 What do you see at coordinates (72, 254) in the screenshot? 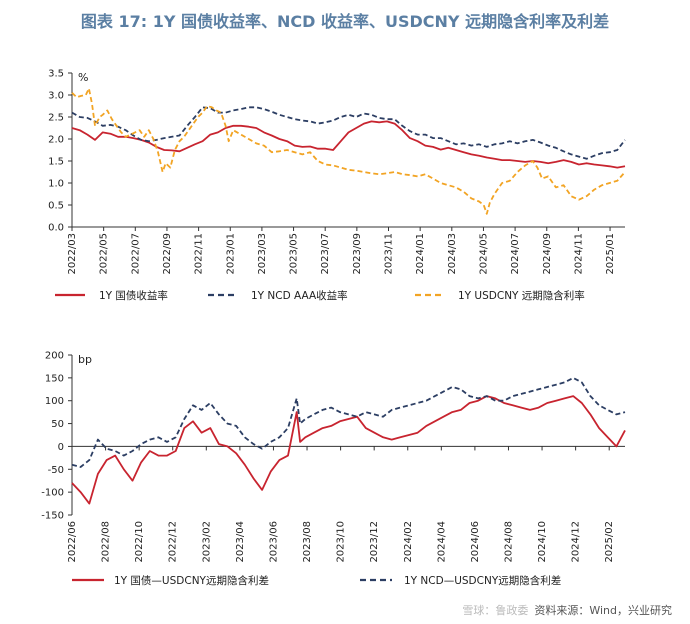
I see `x-tick-label: 2022/03` at bounding box center [72, 254].